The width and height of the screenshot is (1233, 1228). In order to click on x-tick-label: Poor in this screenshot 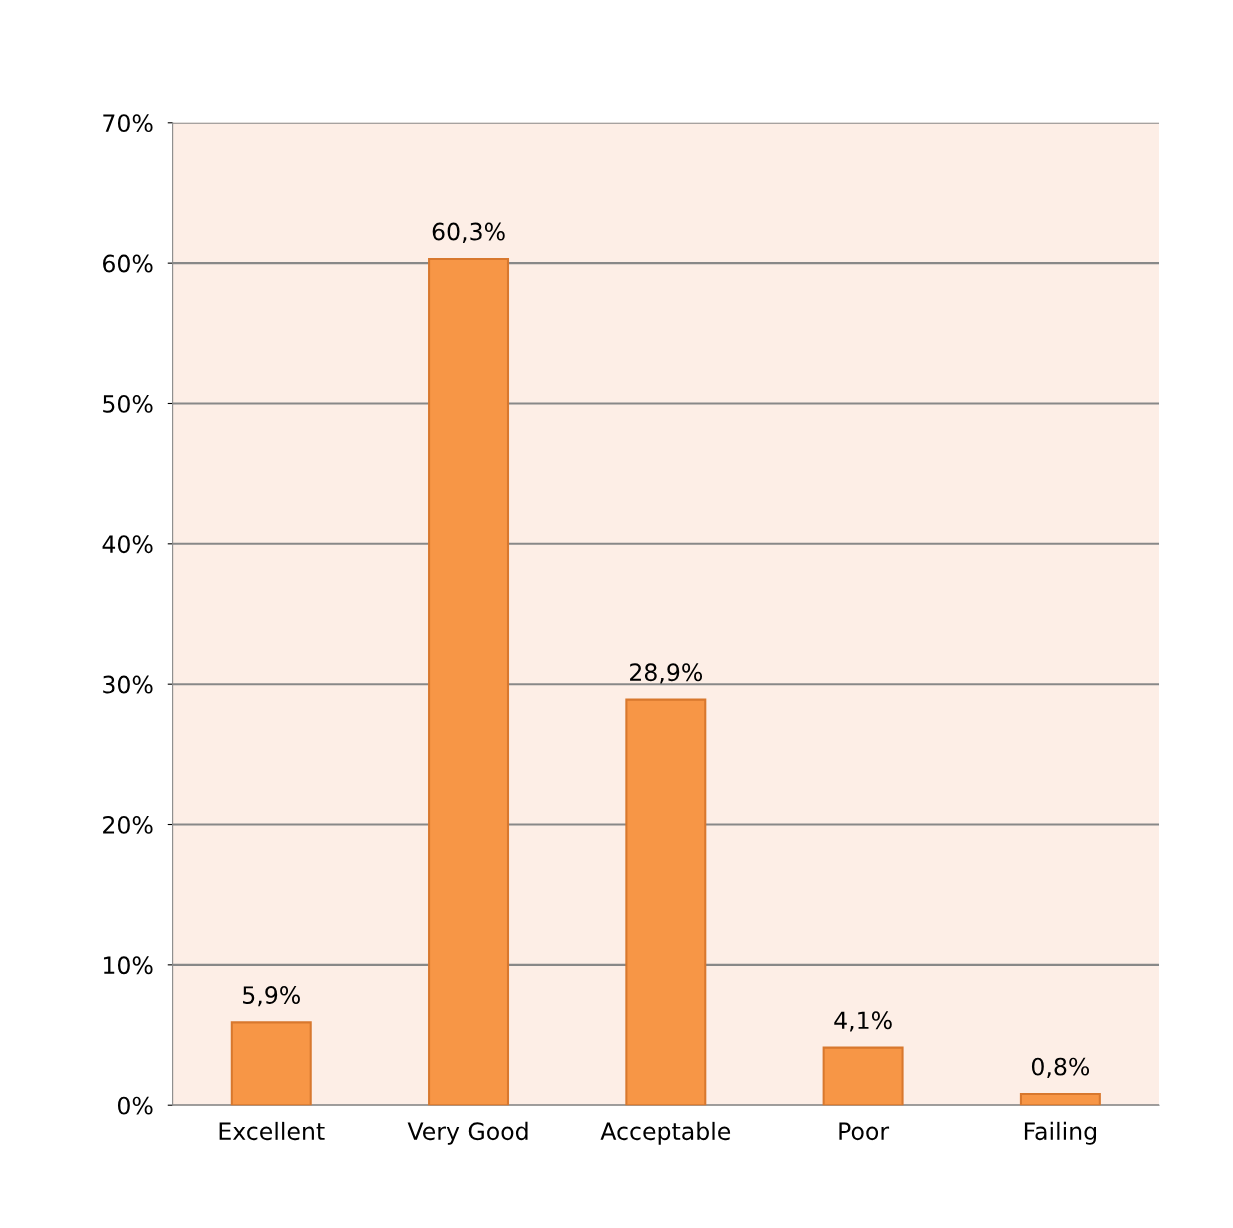, I will do `click(864, 1131)`.